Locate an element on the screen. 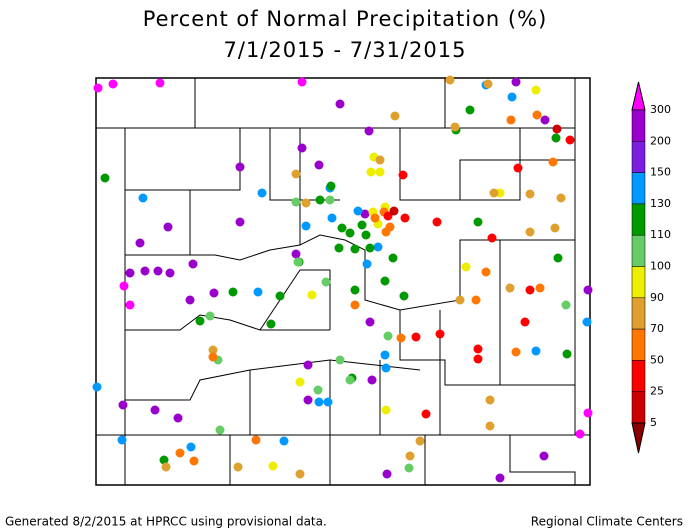 This screenshot has width=688, height=531. legend-label: 200 is located at coordinates (660, 140).